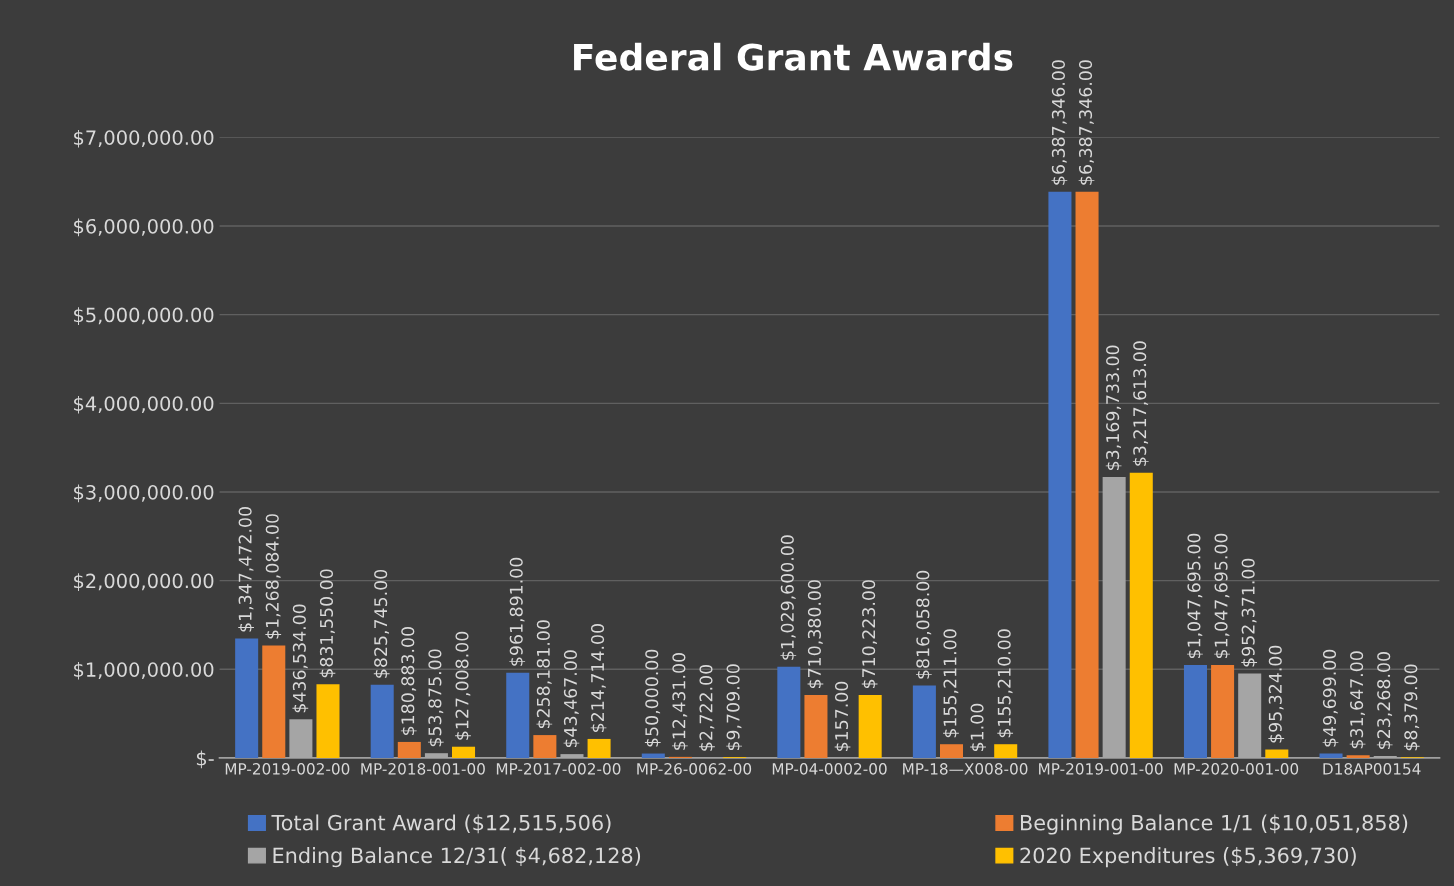  What do you see at coordinates (923, 624) in the screenshot?
I see `data-label: $816,058.00` at bounding box center [923, 624].